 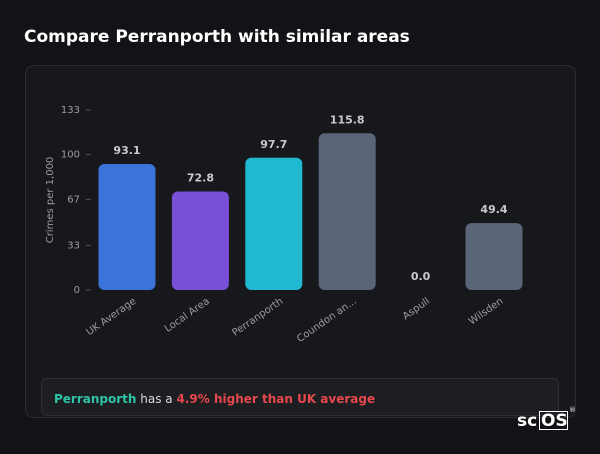 What do you see at coordinates (73, 199) in the screenshot?
I see `y-tick-label: 67` at bounding box center [73, 199].